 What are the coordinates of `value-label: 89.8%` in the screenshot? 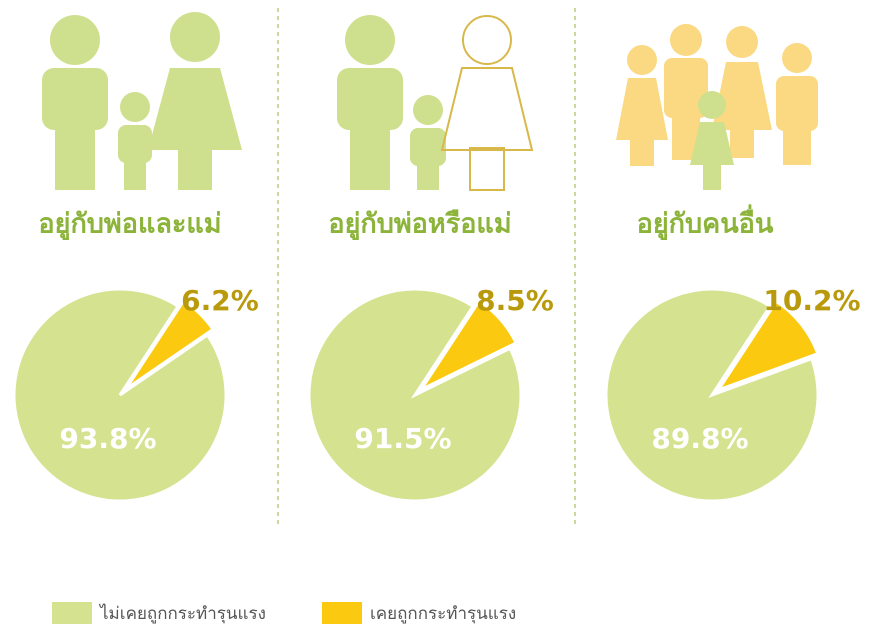 It's located at (699, 438).